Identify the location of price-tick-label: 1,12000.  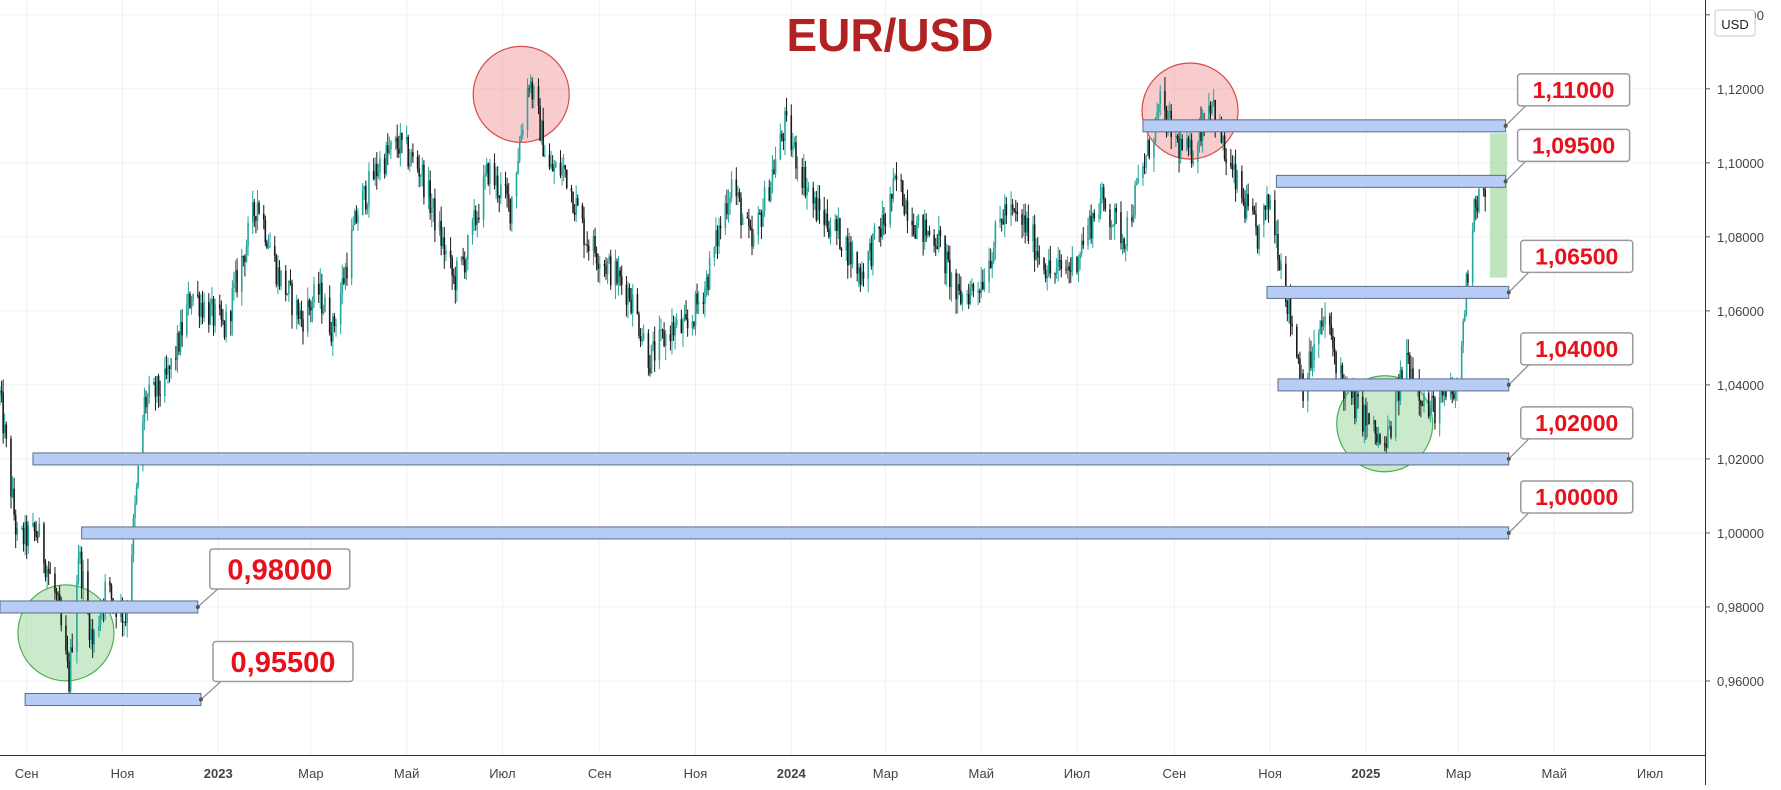
(1740, 89).